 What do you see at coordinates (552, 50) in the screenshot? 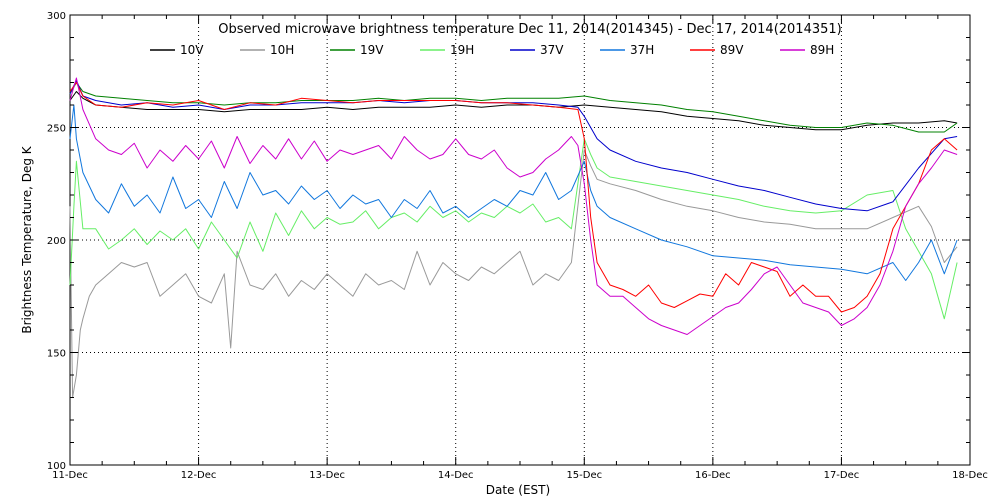
I see `legend-label-37v: 37V` at bounding box center [552, 50].